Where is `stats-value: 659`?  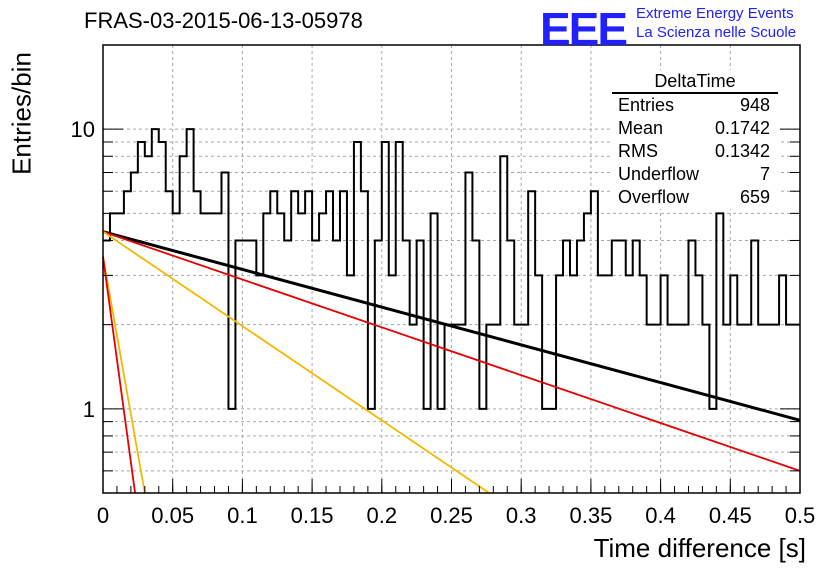
stats-value: 659 is located at coordinates (754, 197).